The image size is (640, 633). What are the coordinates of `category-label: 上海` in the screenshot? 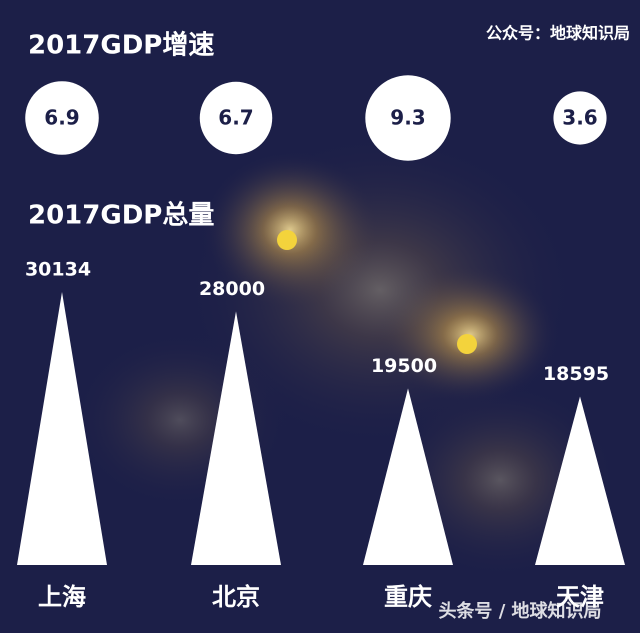 It's located at (62, 597).